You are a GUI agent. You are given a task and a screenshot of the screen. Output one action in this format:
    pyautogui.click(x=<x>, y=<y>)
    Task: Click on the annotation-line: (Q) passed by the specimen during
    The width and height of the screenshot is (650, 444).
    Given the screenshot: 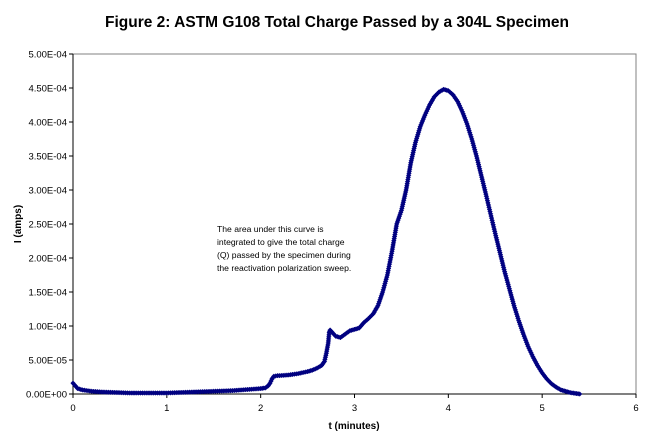 What is the action you would take?
    pyautogui.click(x=284, y=255)
    